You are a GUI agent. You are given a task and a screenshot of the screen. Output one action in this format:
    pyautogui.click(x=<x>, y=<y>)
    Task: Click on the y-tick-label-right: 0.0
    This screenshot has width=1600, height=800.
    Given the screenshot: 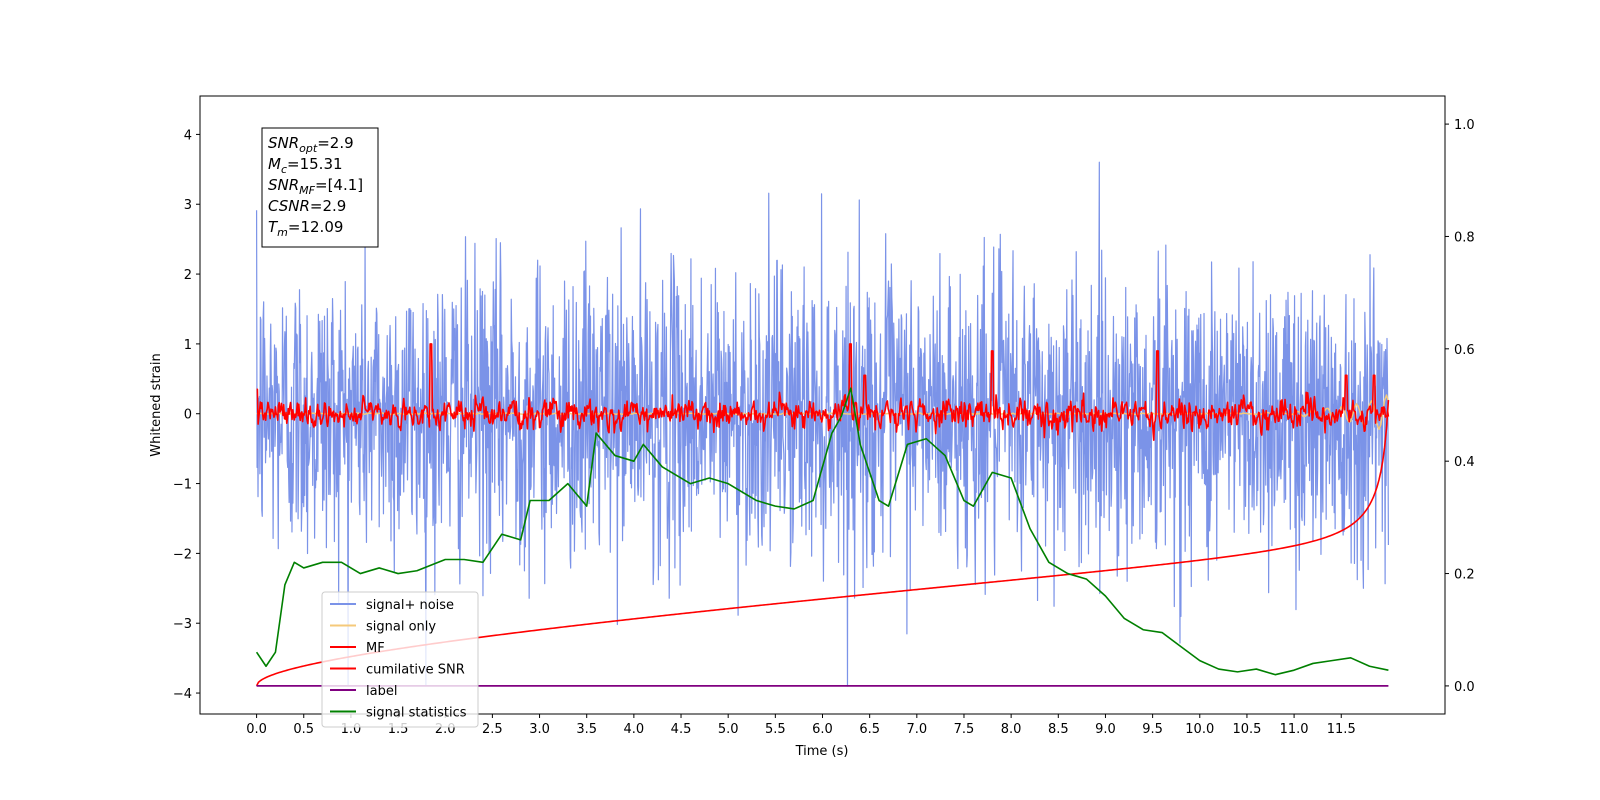 What is the action you would take?
    pyautogui.click(x=1464, y=687)
    